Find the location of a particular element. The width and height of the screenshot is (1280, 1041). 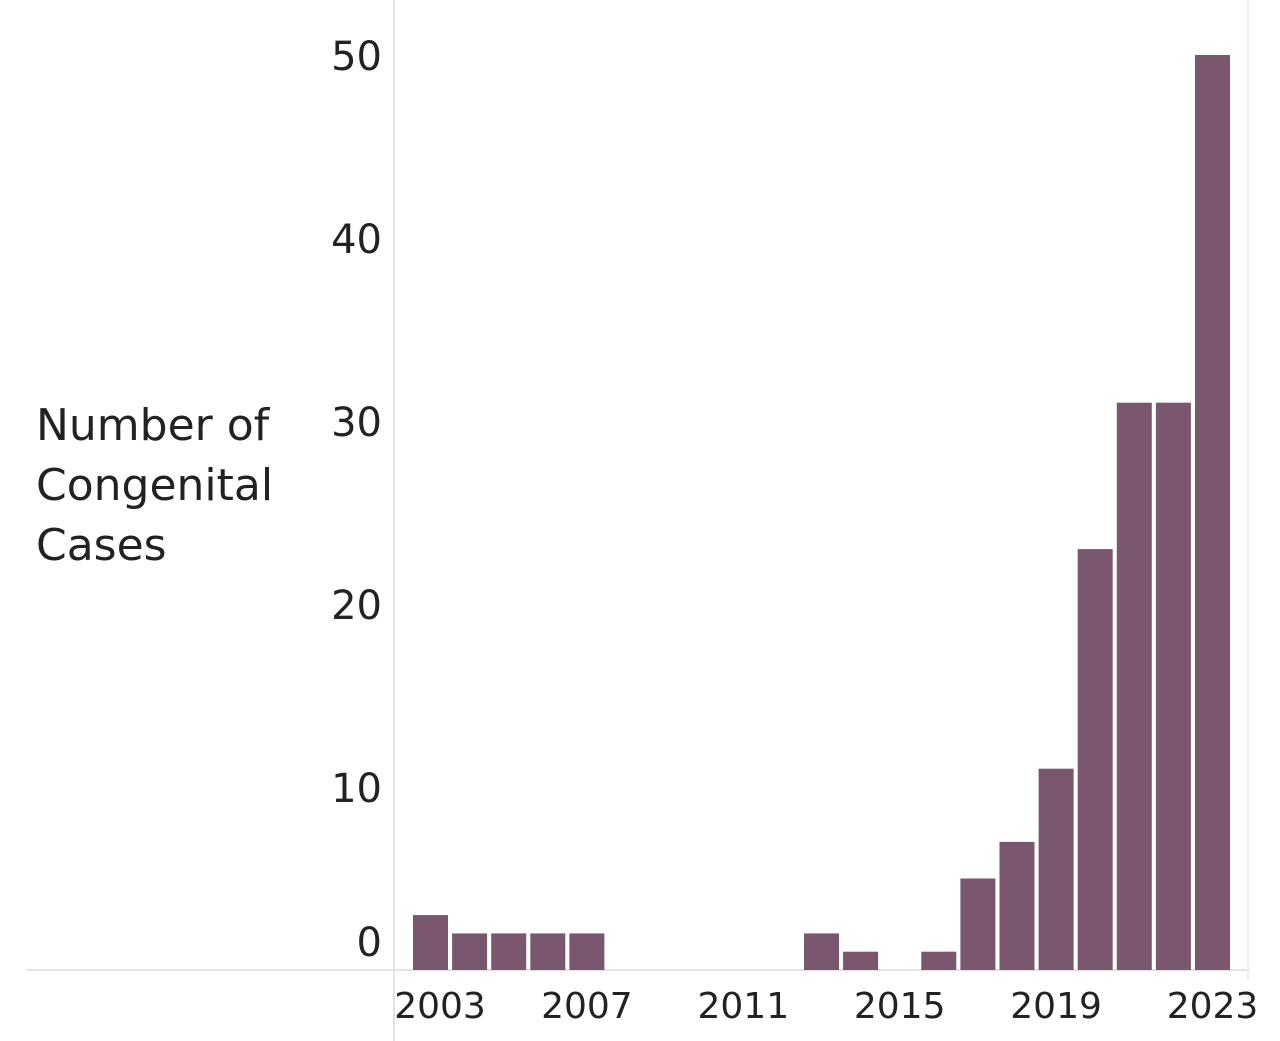

x-tick-label: 2007 is located at coordinates (587, 1006).